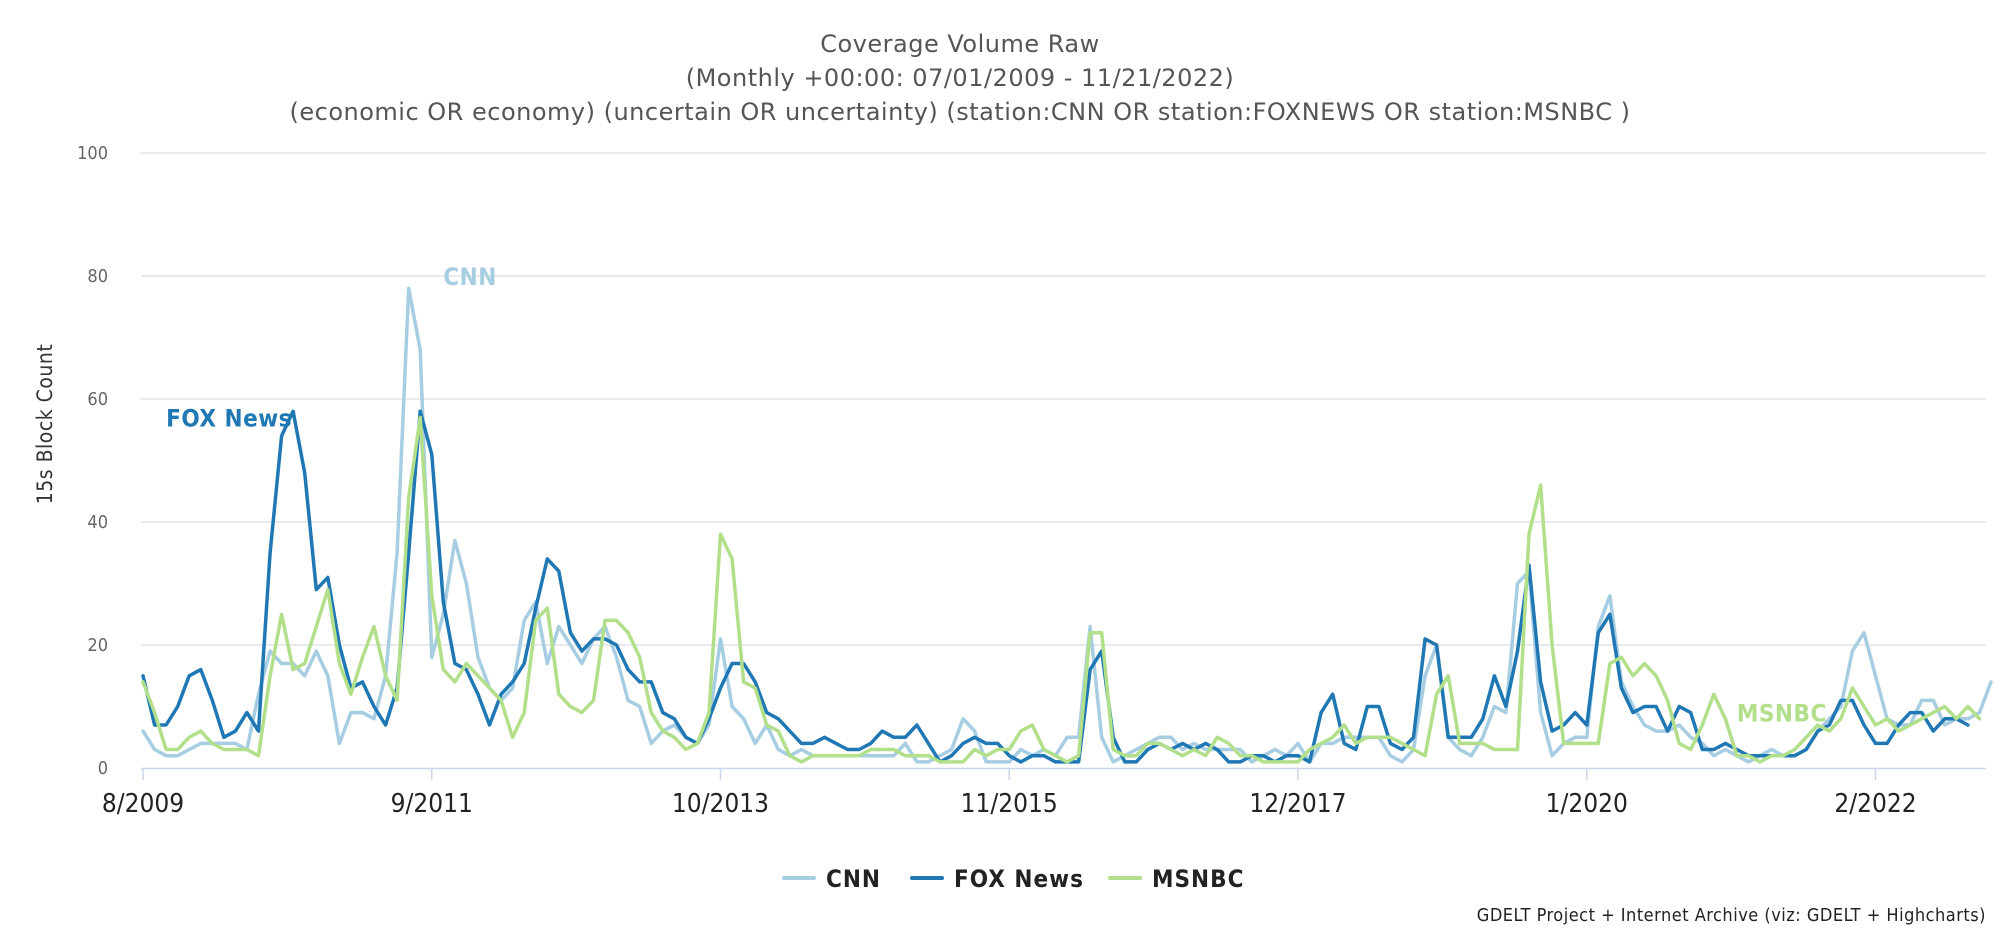 The height and width of the screenshot is (930, 2000). What do you see at coordinates (1782, 714) in the screenshot?
I see `annotation-msnbc: MSNBC` at bounding box center [1782, 714].